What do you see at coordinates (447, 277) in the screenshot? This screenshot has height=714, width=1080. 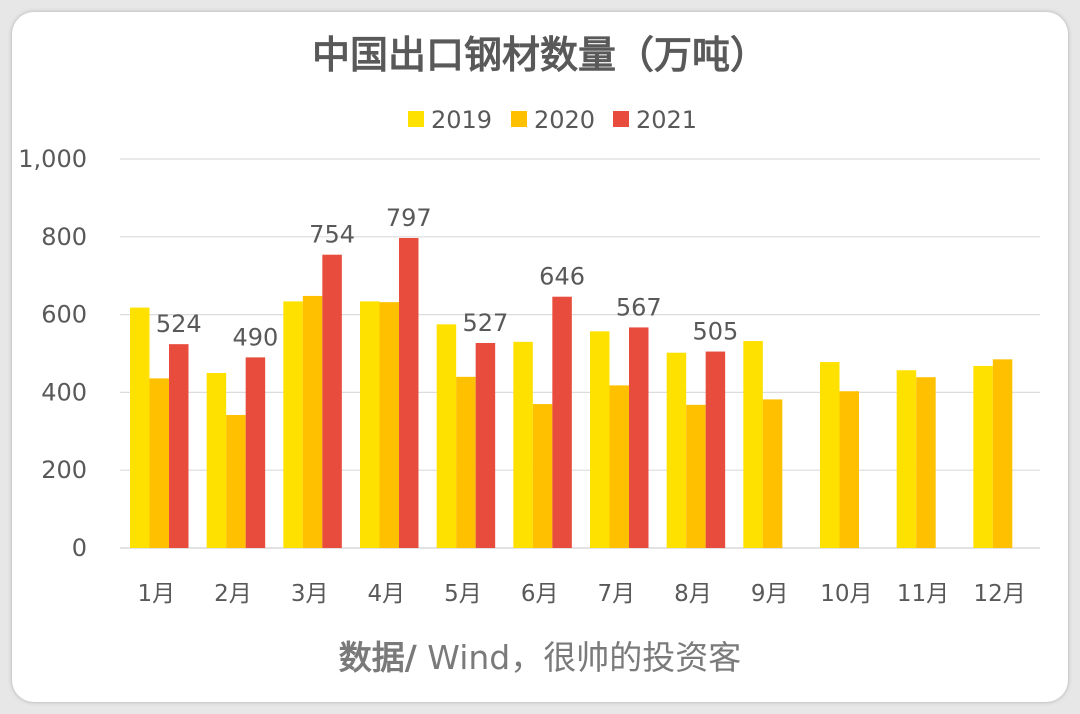 I see `data-labels: 524 490 754 797 527 646 567 505` at bounding box center [447, 277].